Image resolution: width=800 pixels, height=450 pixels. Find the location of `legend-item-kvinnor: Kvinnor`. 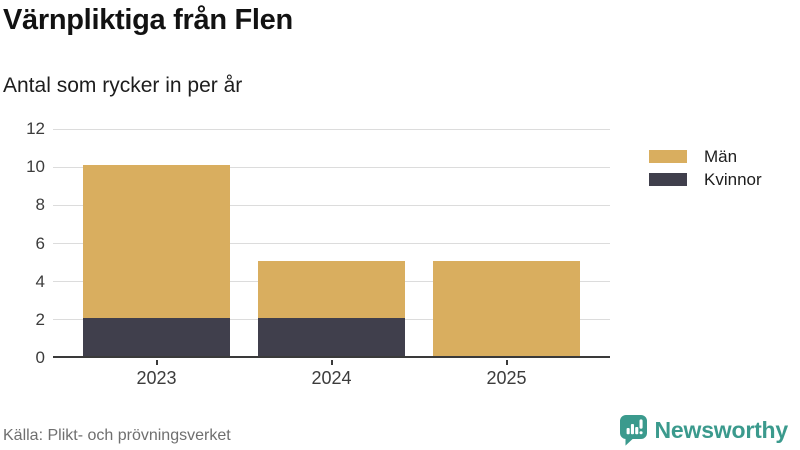

legend-item-kvinnor: Kvinnor is located at coordinates (705, 179).